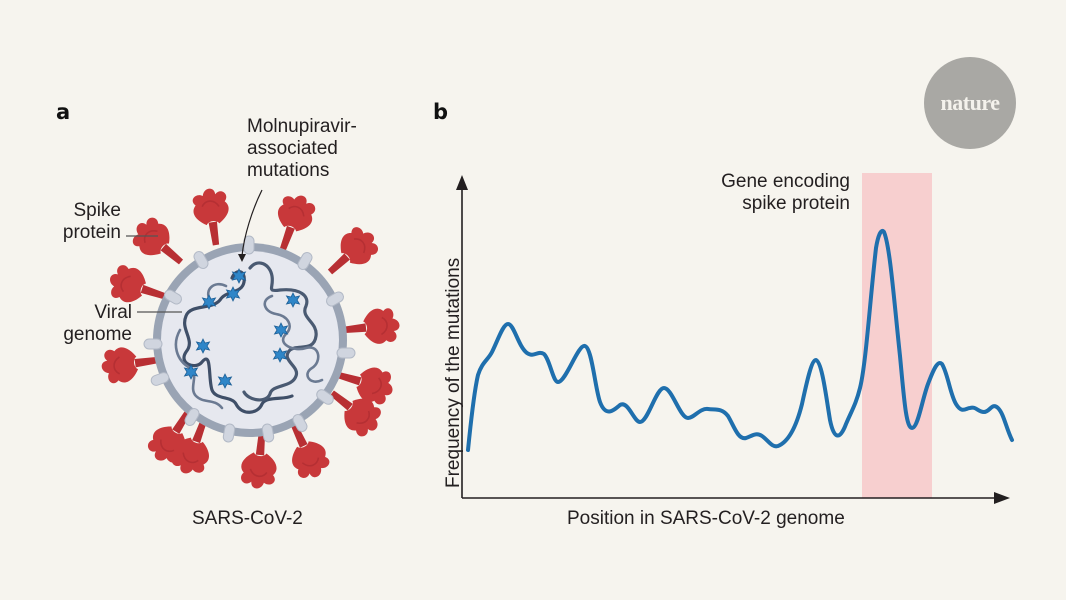 The width and height of the screenshot is (1066, 600). What do you see at coordinates (288, 170) in the screenshot?
I see `mutations-label-line3: mutations` at bounding box center [288, 170].